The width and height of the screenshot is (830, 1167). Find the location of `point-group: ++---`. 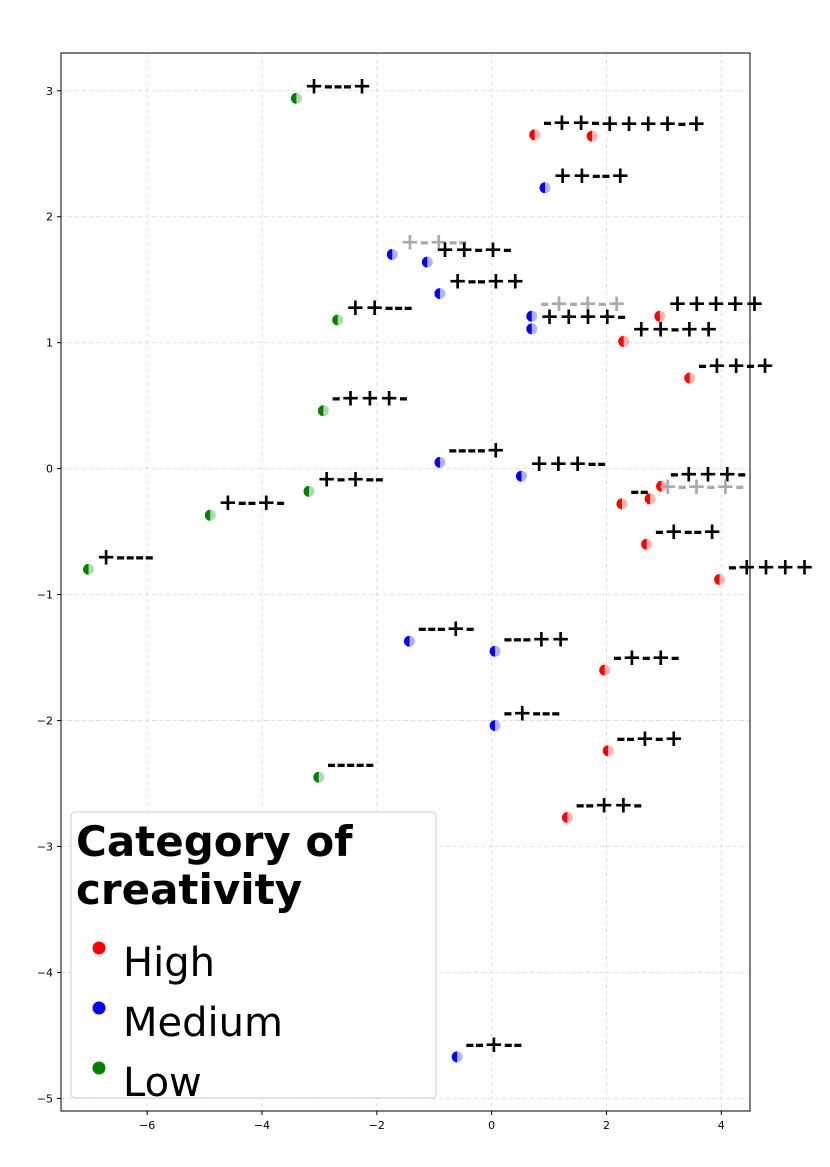

point-group: ++--- is located at coordinates (372, 310).